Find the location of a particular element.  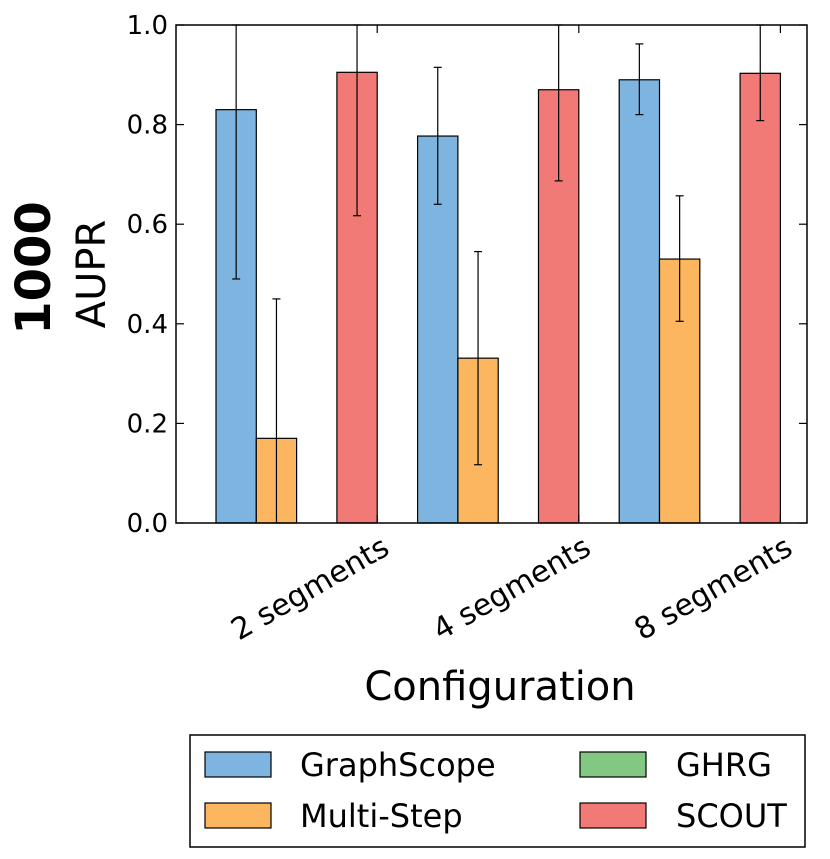

y-tick-label-0-8: 0.8 is located at coordinates (147, 126).